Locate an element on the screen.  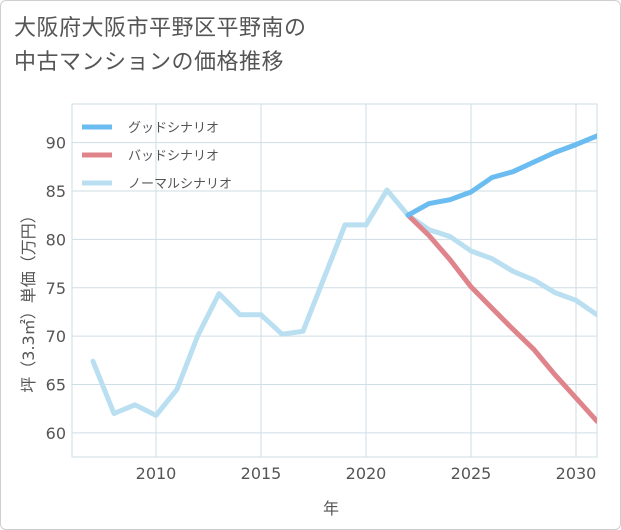
y-tick-label: 65 is located at coordinates (56, 384).